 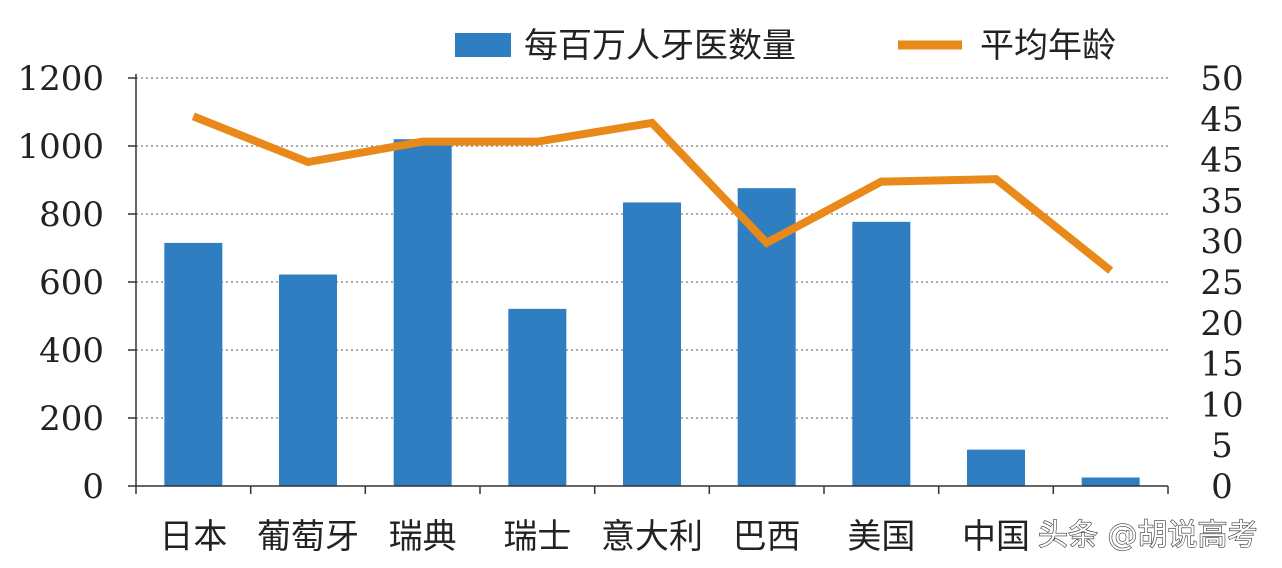 What do you see at coordinates (60, 79) in the screenshot?
I see `left-tick-label: 1200` at bounding box center [60, 79].